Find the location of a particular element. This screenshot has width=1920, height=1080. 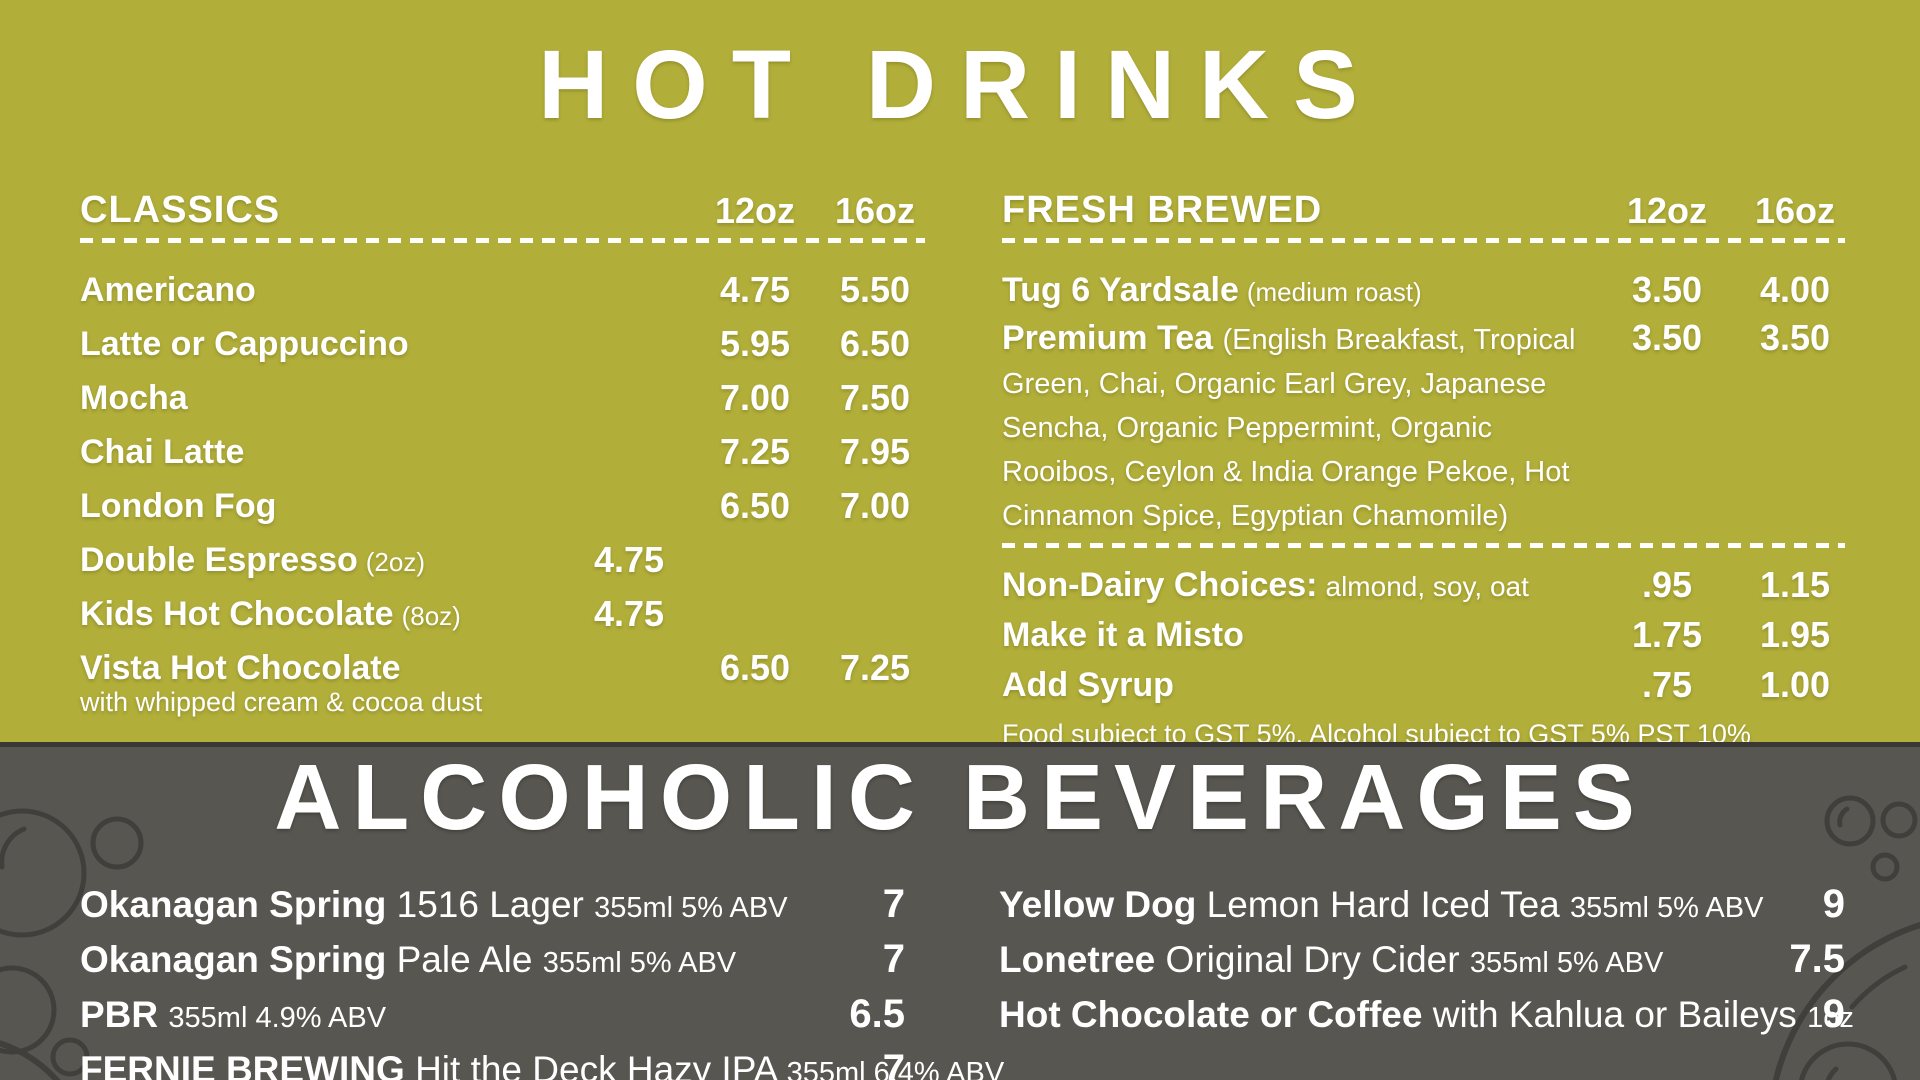

price-12oz: 7.25 is located at coordinates (755, 451).